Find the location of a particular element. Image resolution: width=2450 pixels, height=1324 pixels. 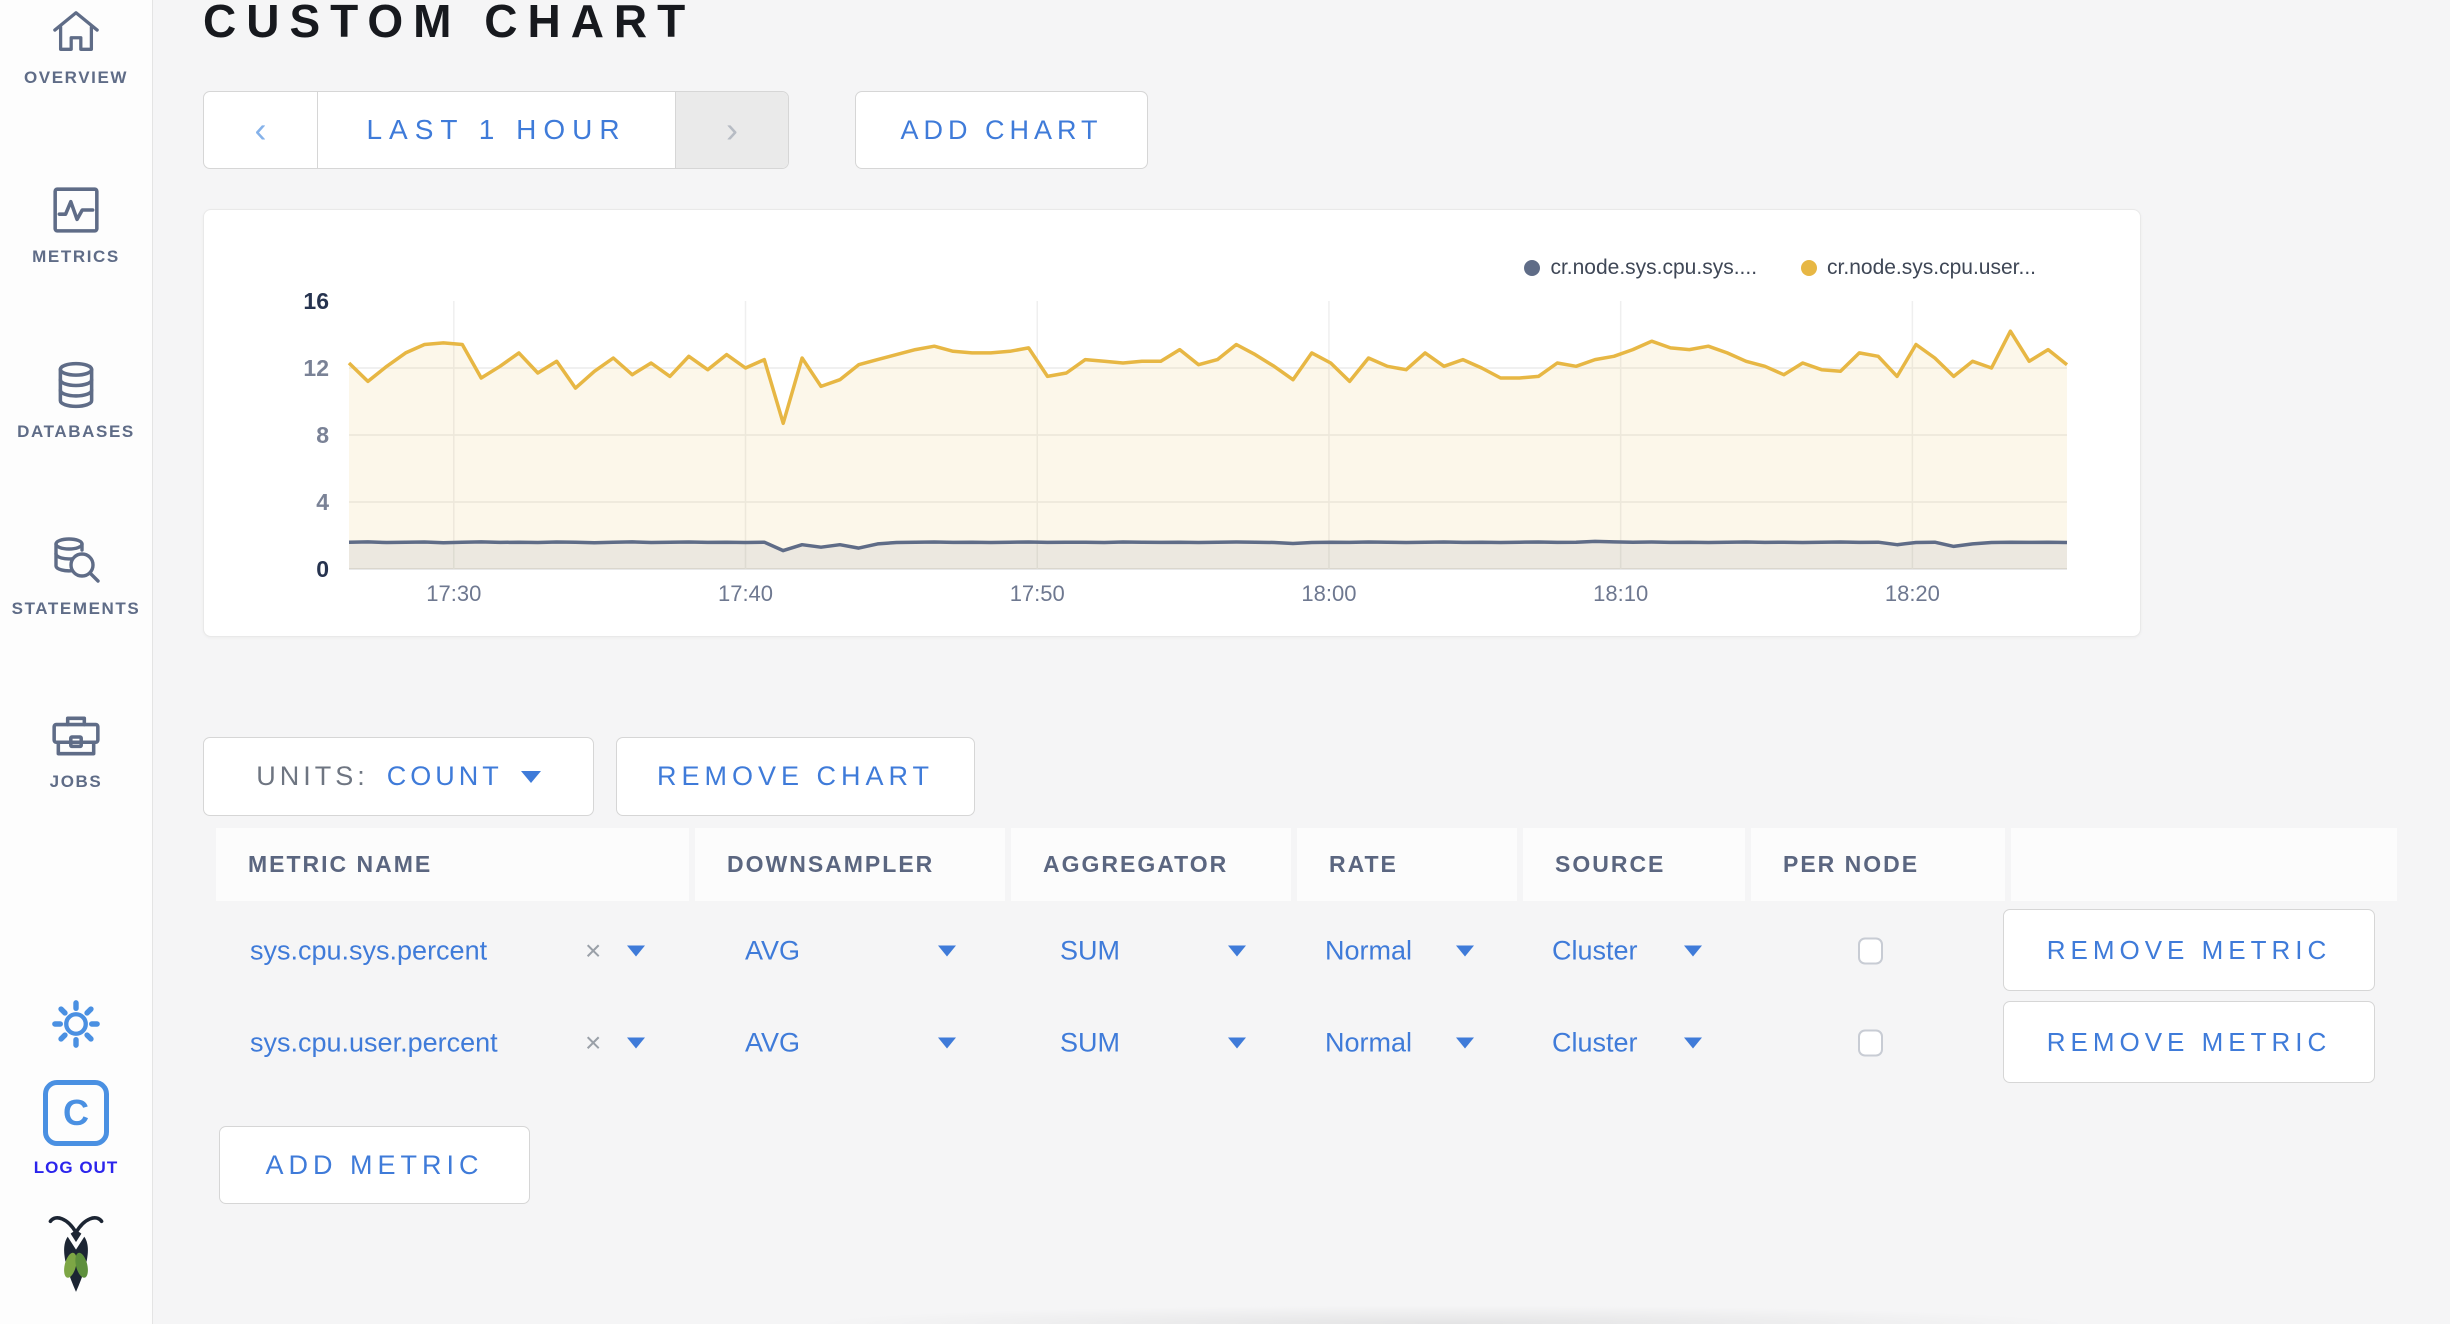

legend-dot-sys is located at coordinates (1532, 268).